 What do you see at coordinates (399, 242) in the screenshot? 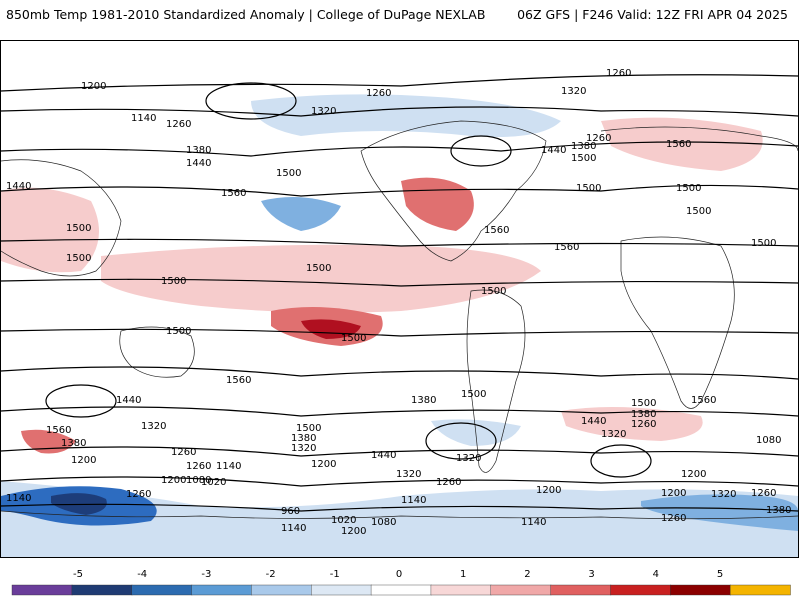
I see `contour-1560-subtropics` at bounding box center [399, 242].